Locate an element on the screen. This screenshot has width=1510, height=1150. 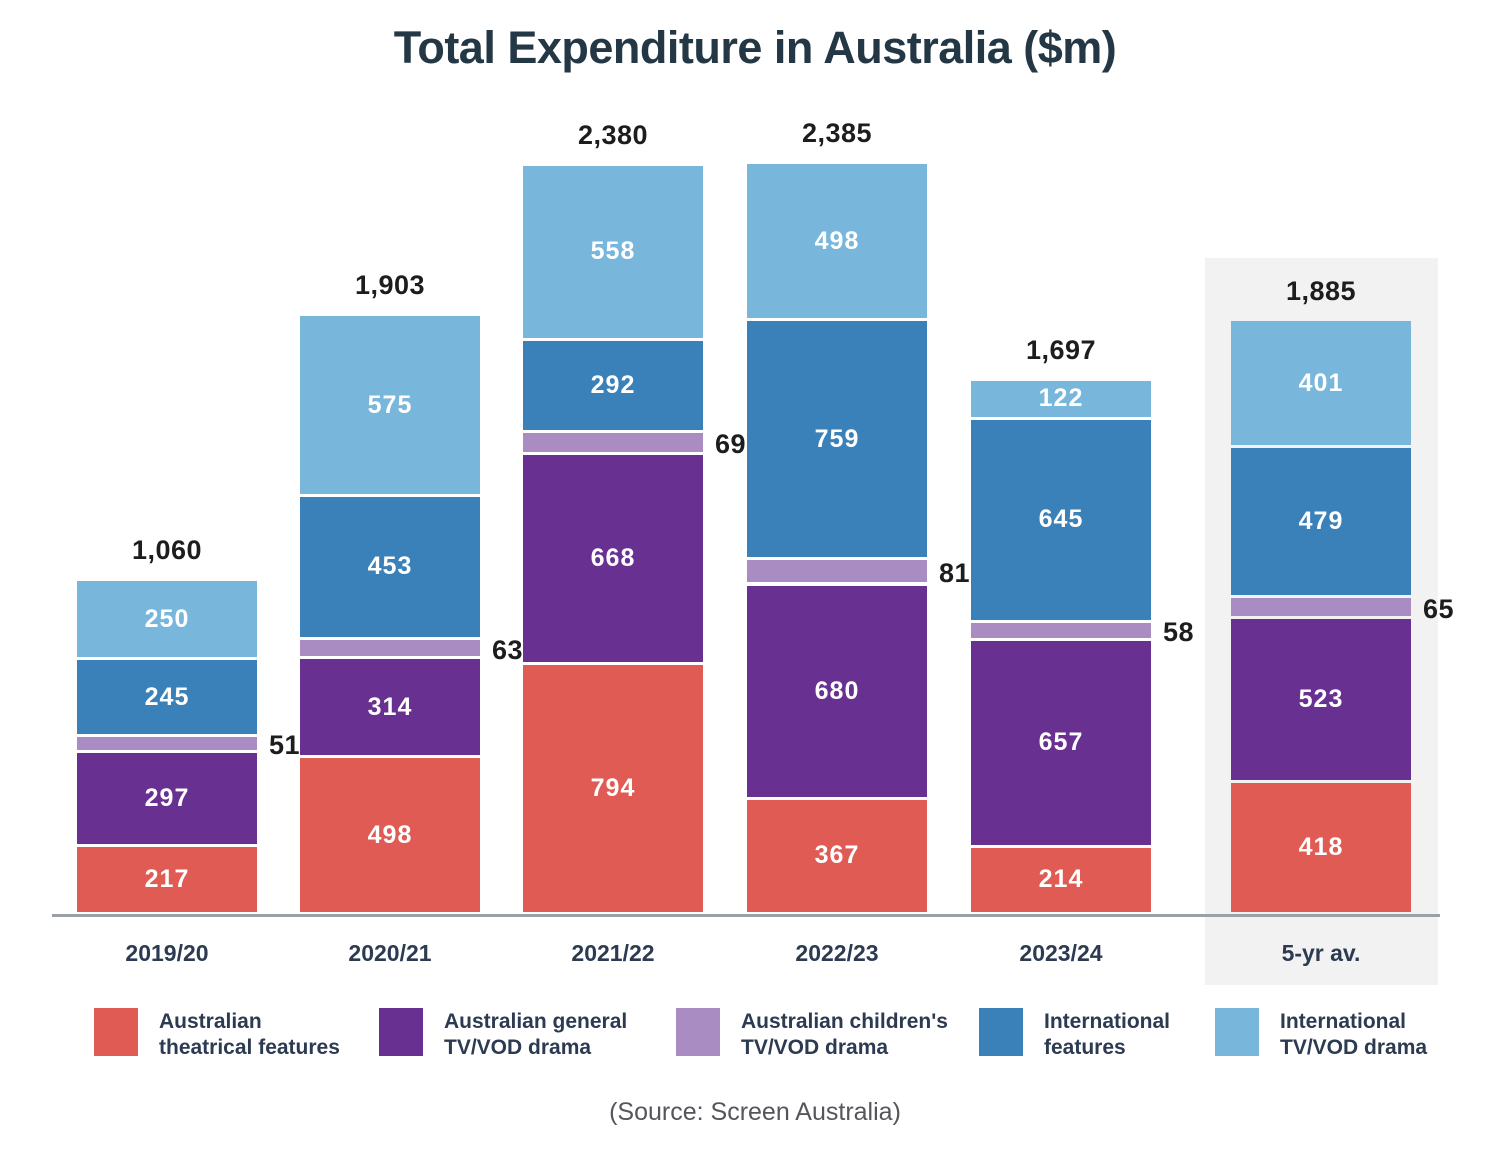
segment-value-label: 217 is located at coordinates (167, 878).